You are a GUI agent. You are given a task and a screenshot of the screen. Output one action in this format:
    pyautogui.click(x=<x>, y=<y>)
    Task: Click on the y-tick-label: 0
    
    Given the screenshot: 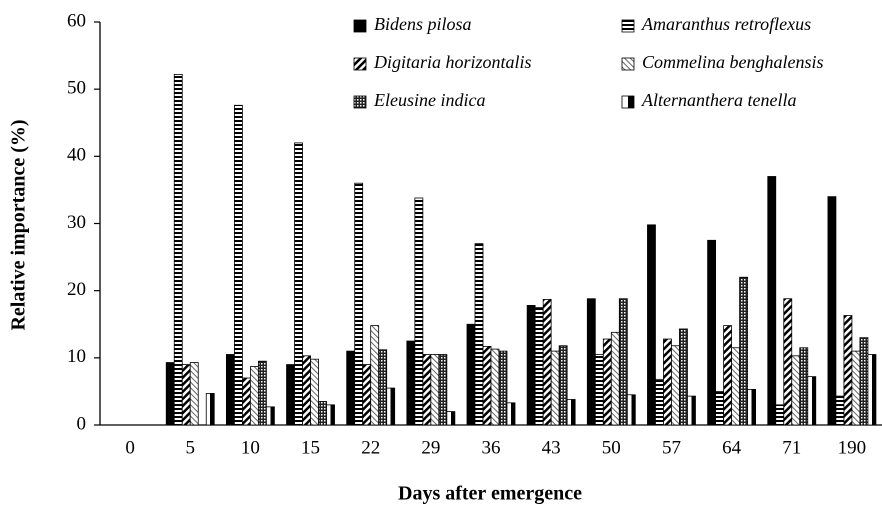 What is the action you would take?
    pyautogui.click(x=82, y=423)
    